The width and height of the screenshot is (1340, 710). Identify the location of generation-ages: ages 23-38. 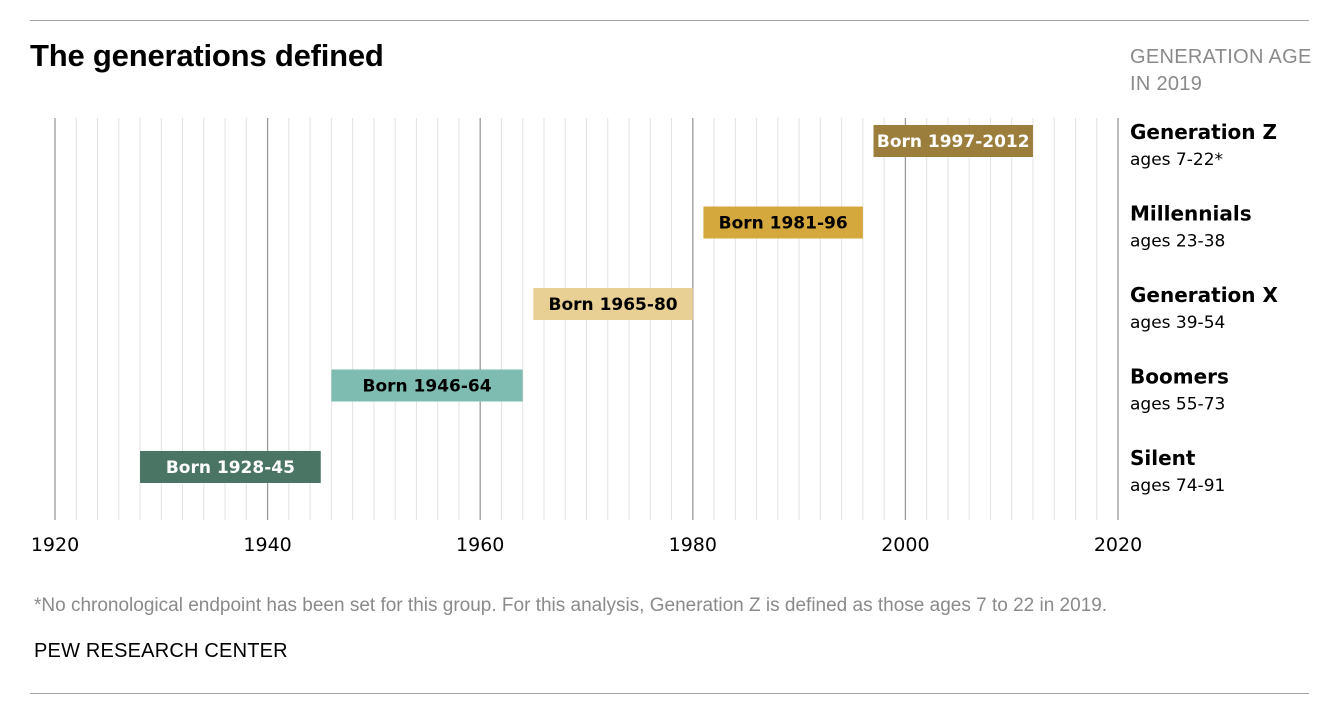
(1177, 242).